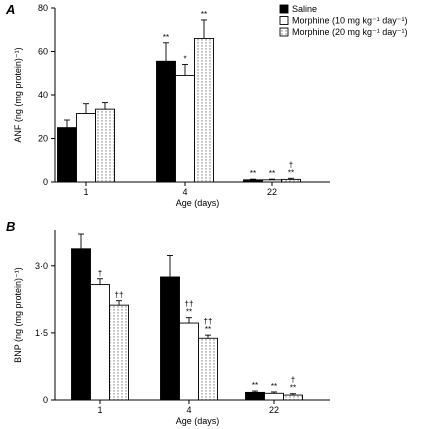 Image resolution: width=428 pixels, height=429 pixels. I want to click on significance-label: *, so click(184, 59).